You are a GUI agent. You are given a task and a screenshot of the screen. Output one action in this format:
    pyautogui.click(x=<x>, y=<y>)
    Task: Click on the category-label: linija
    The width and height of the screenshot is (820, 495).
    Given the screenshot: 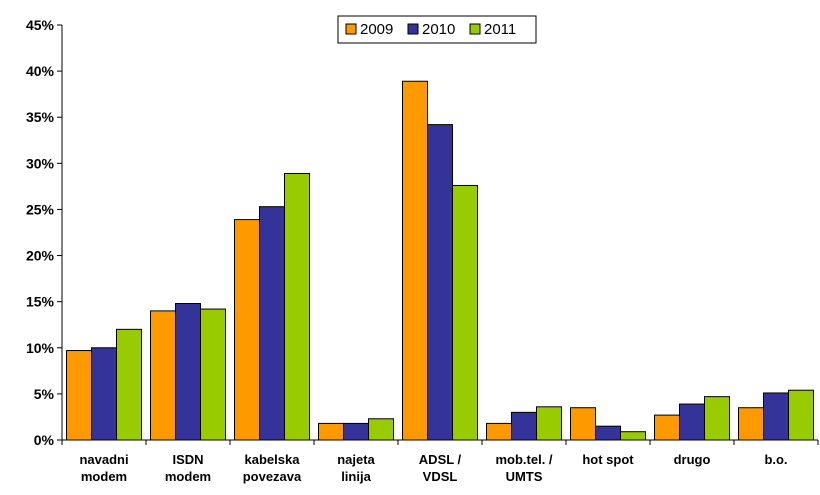 What is the action you would take?
    pyautogui.click(x=356, y=476)
    